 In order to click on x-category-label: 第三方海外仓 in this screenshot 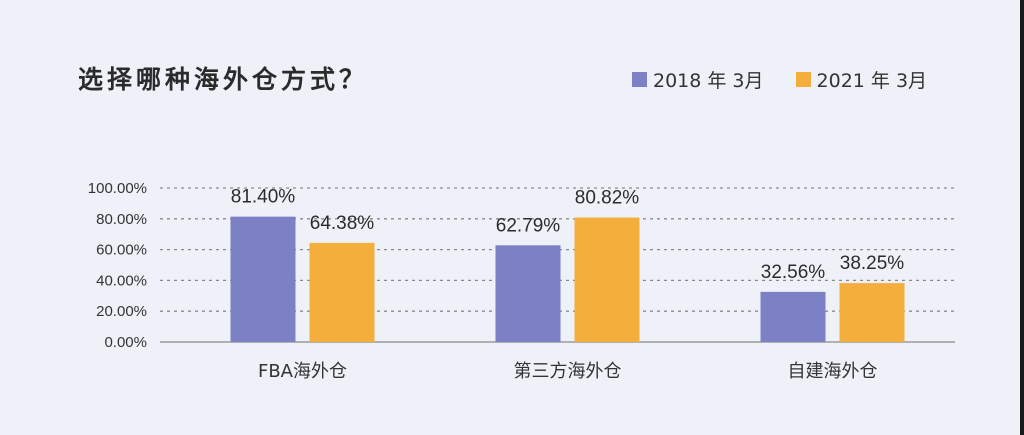, I will do `click(568, 371)`.